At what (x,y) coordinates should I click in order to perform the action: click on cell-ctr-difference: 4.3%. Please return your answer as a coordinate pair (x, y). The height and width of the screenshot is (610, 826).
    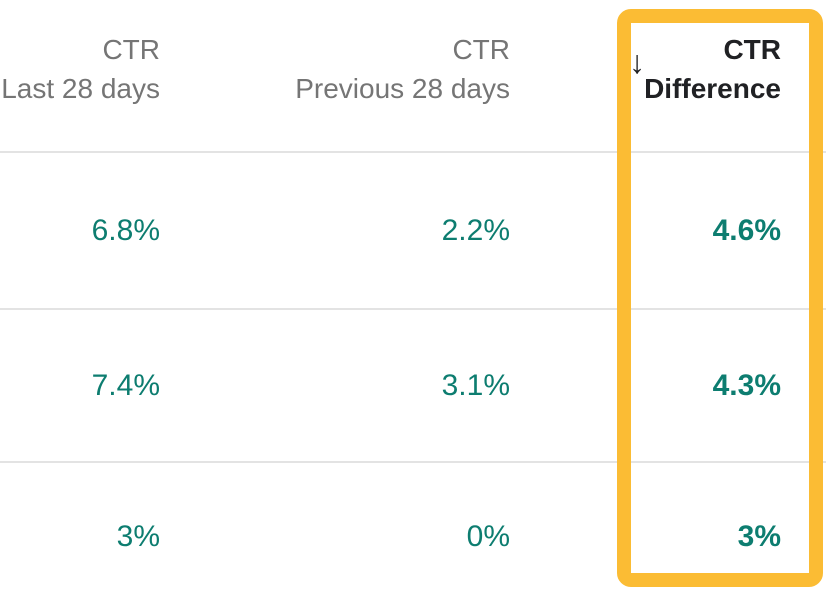
    Looking at the image, I should click on (746, 385).